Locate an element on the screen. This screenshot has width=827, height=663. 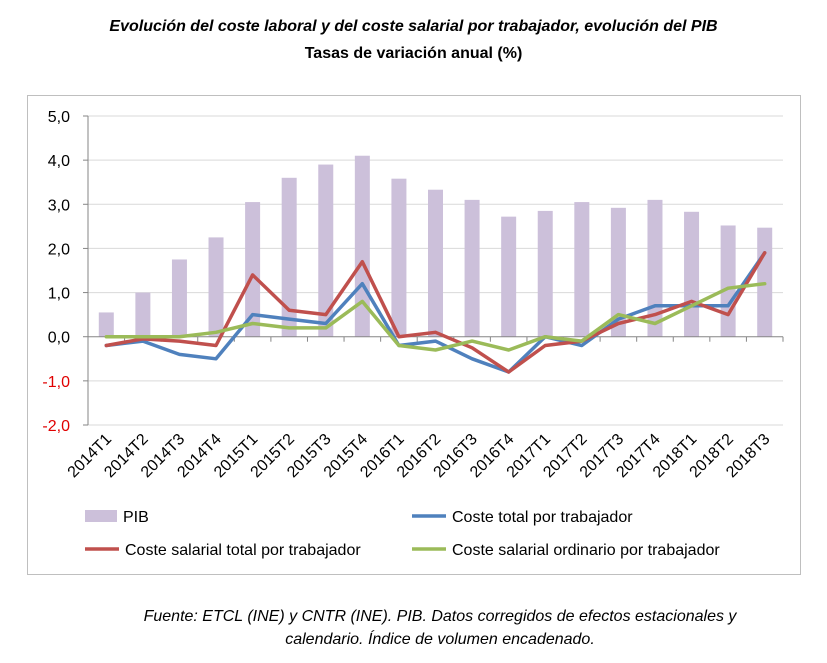
bar-pib-2015T2 is located at coordinates (289, 257).